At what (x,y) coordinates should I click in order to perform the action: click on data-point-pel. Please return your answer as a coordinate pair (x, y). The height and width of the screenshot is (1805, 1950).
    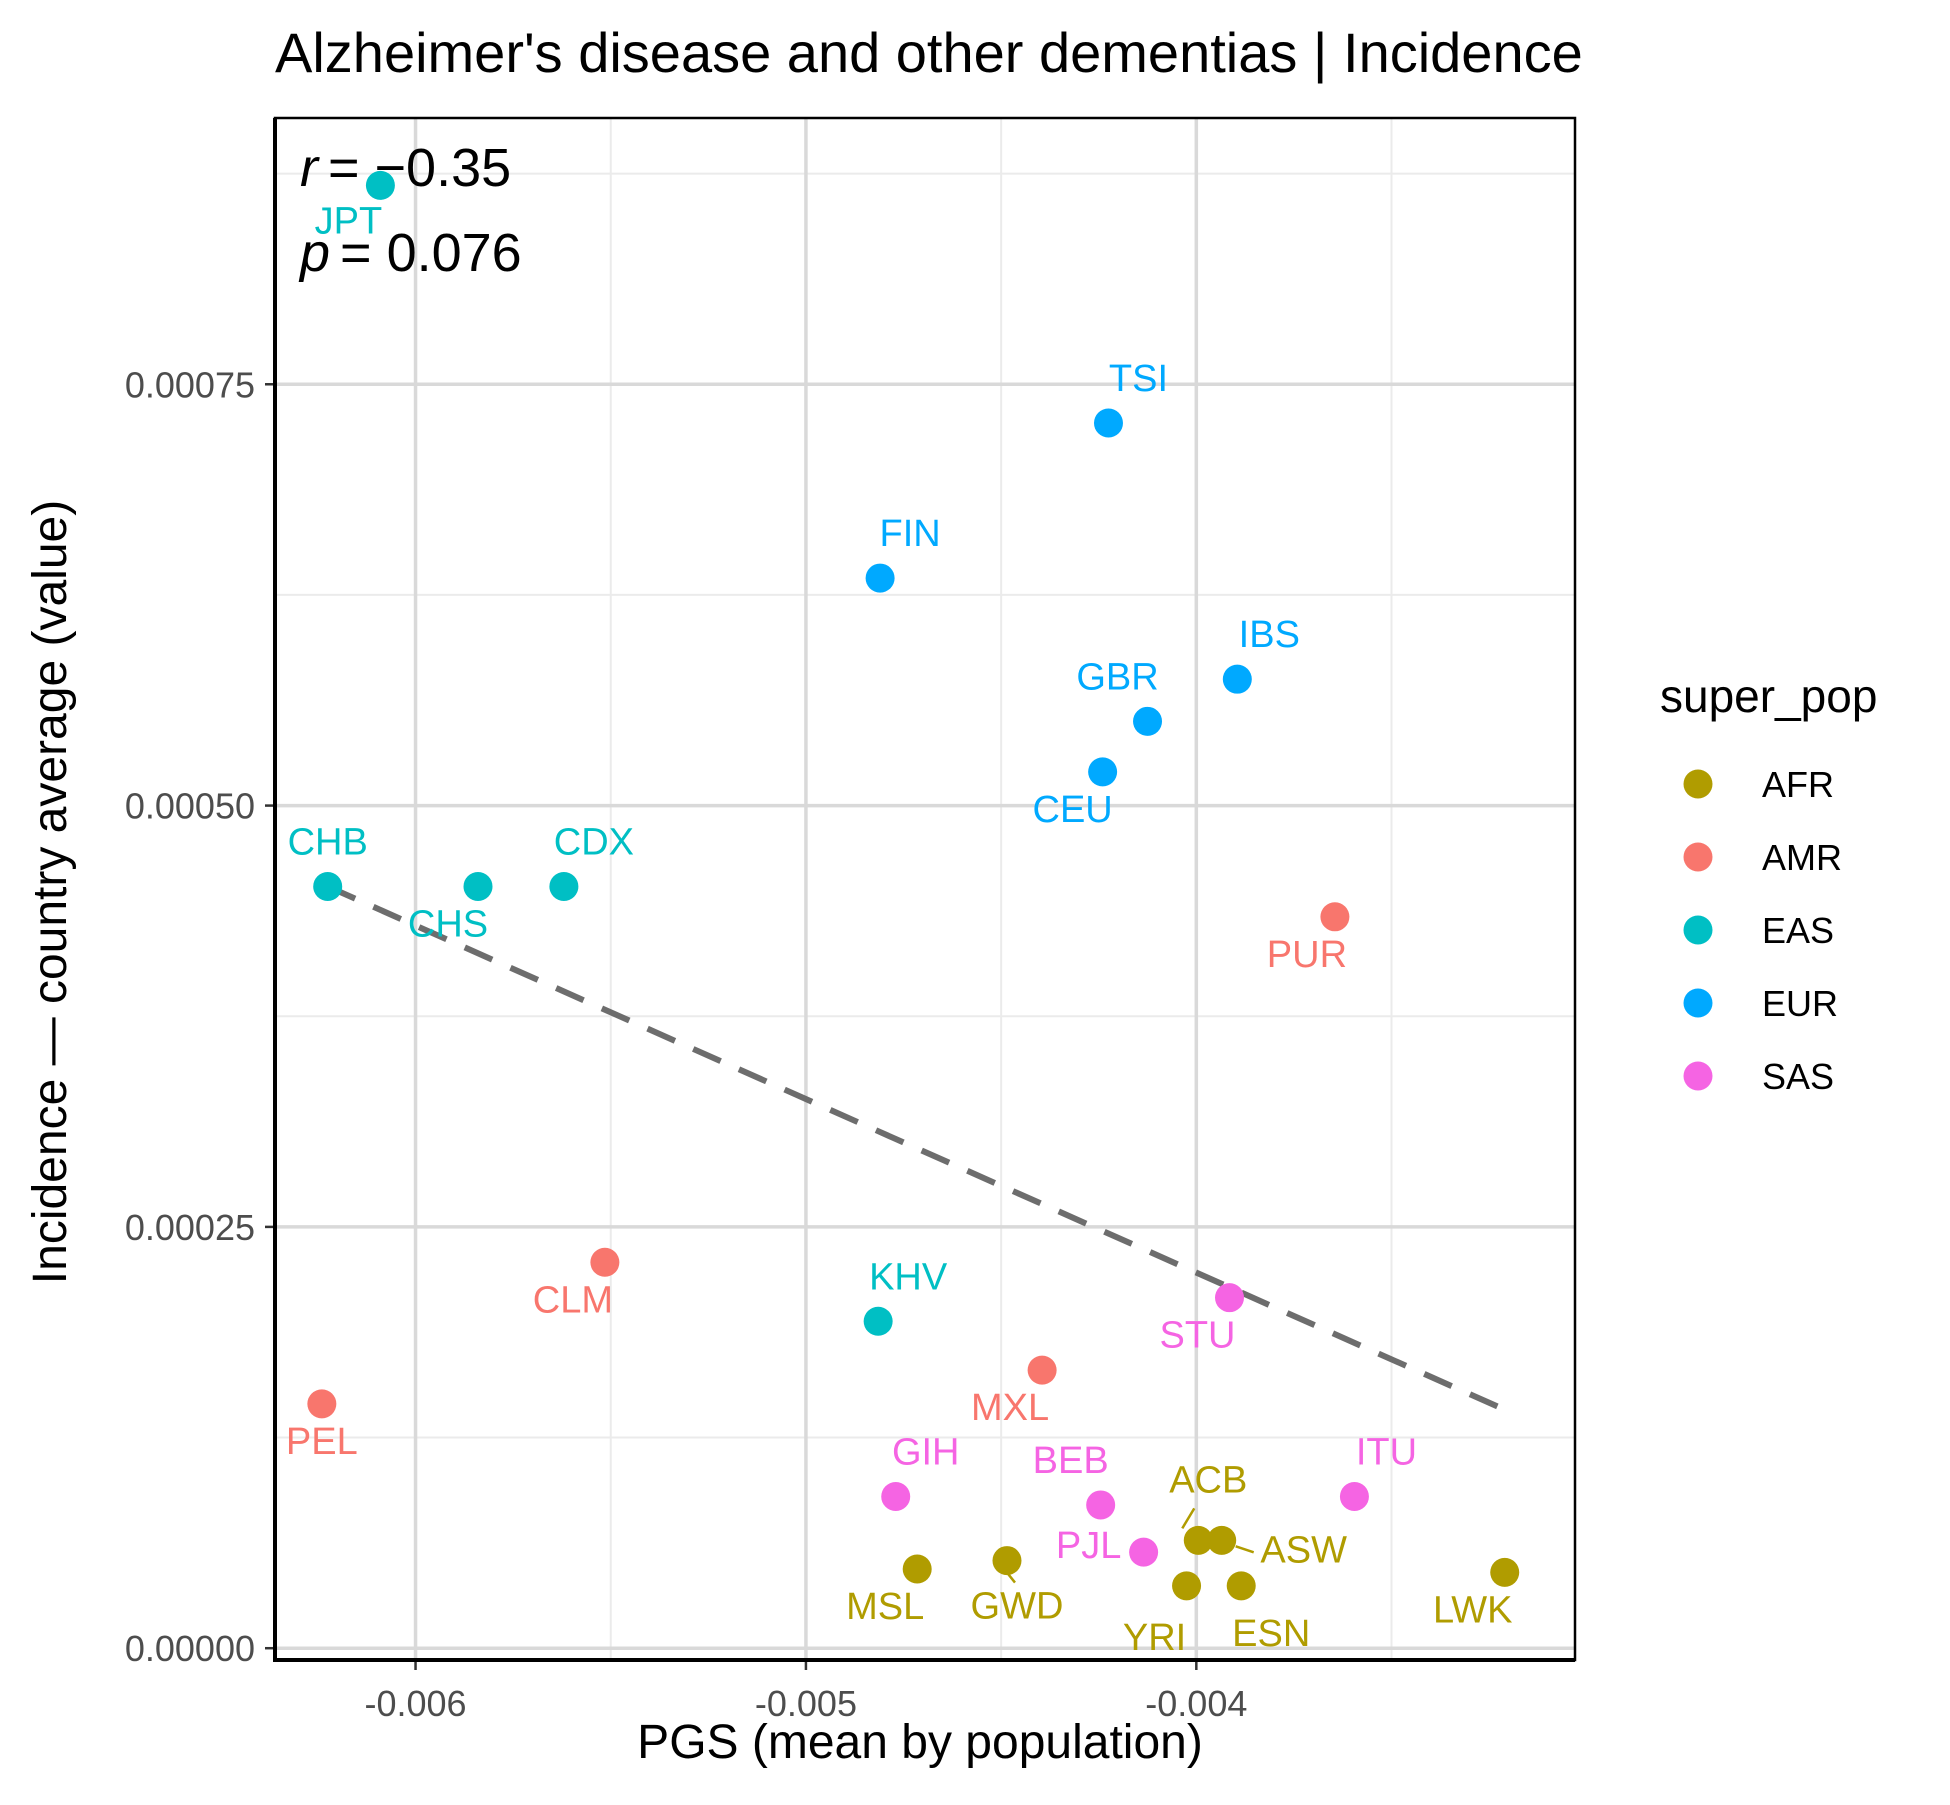
    Looking at the image, I should click on (322, 1404).